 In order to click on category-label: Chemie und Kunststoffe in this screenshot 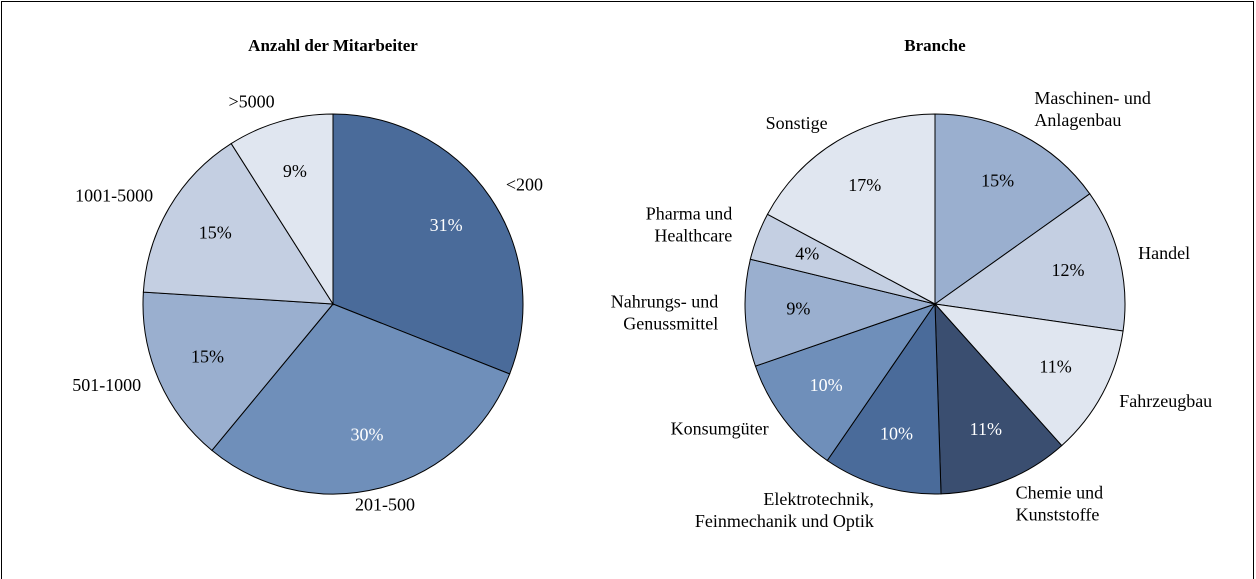, I will do `click(1060, 504)`.